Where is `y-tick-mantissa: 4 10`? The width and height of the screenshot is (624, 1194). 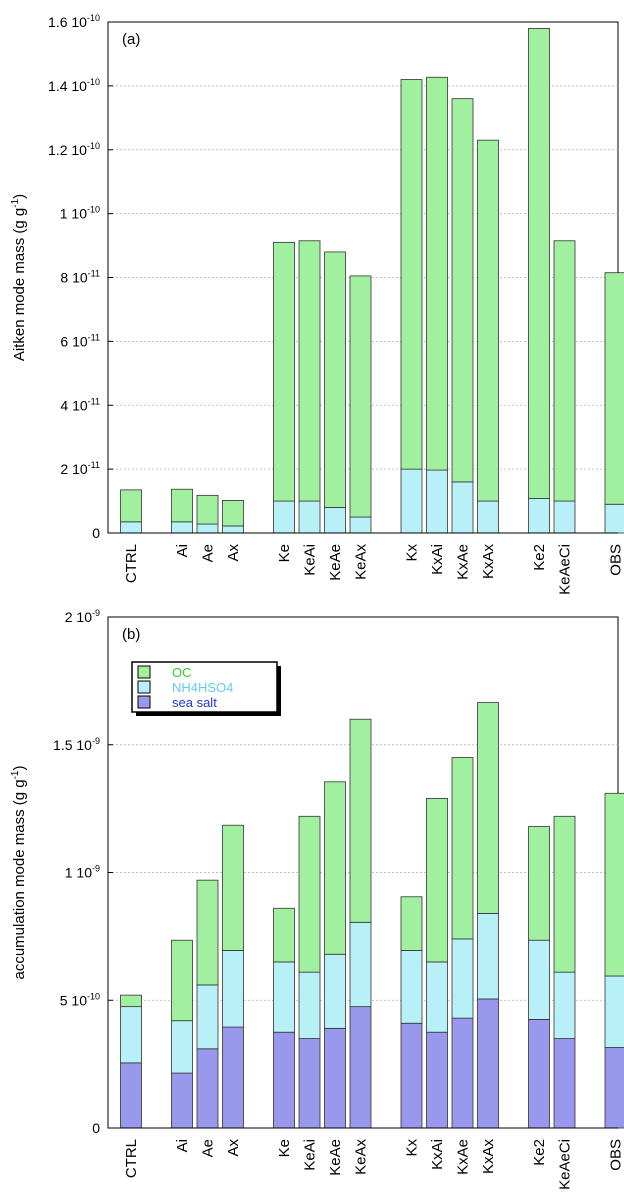 y-tick-mantissa: 4 10 is located at coordinates (73, 405).